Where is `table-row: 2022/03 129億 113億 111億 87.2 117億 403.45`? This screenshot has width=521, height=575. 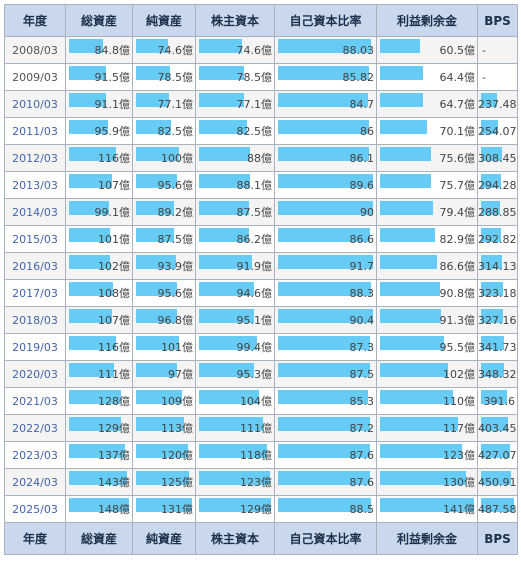
table-row: 2022/03 129億 113億 111億 87.2 117億 403.45 is located at coordinates (261, 428).